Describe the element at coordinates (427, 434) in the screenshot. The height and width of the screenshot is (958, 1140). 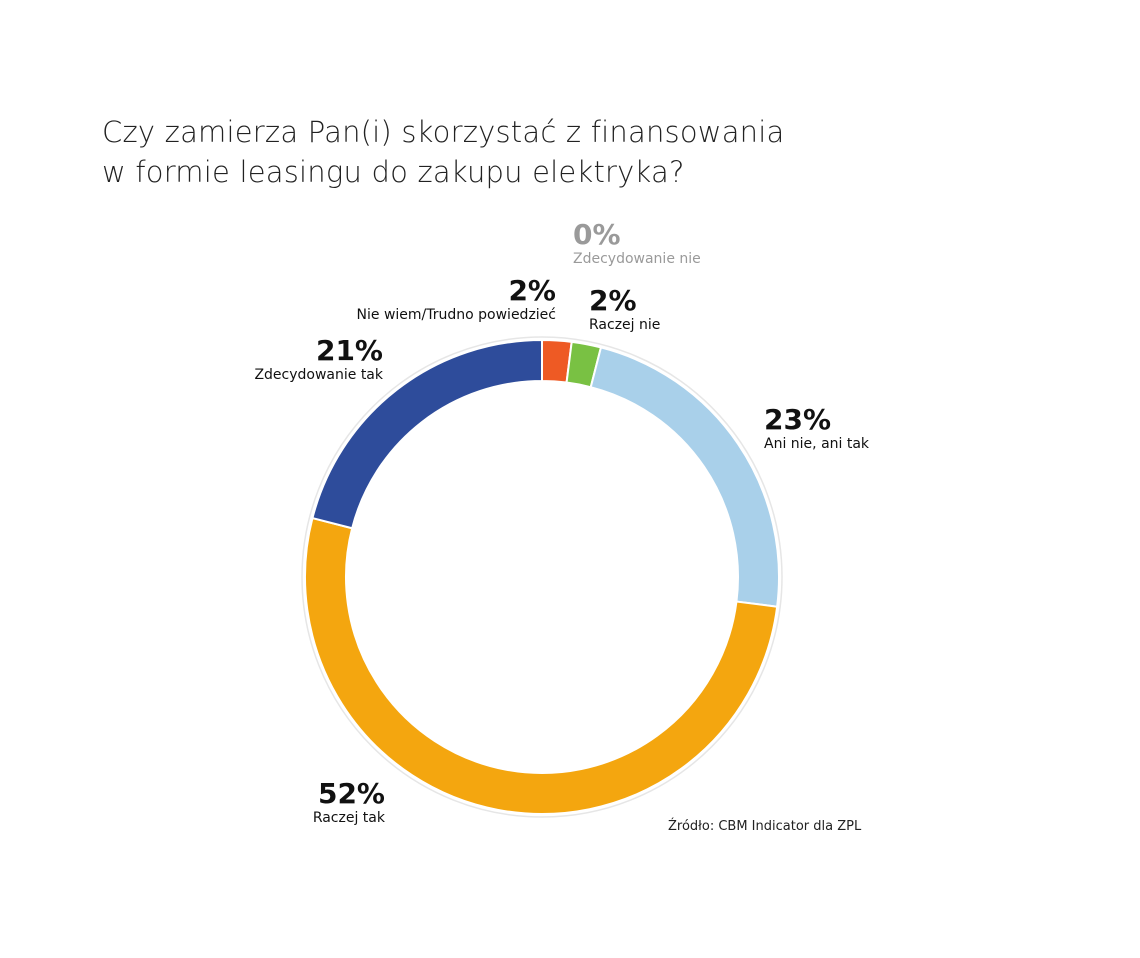
I see `donut-slice-zdecydowanie-tak` at that location.